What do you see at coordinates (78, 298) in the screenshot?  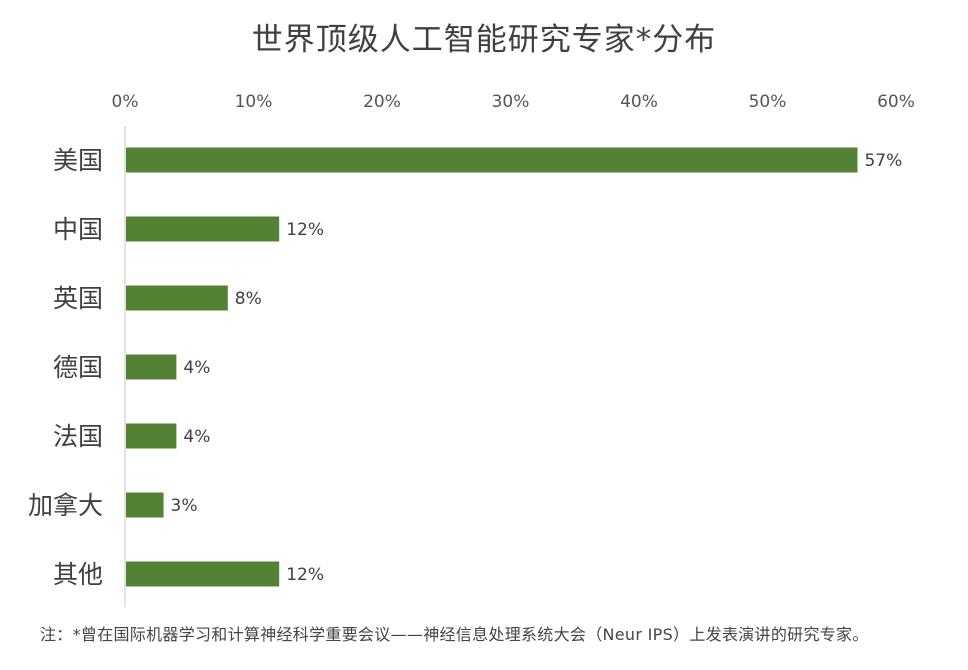 I see `category-label: 英国` at bounding box center [78, 298].